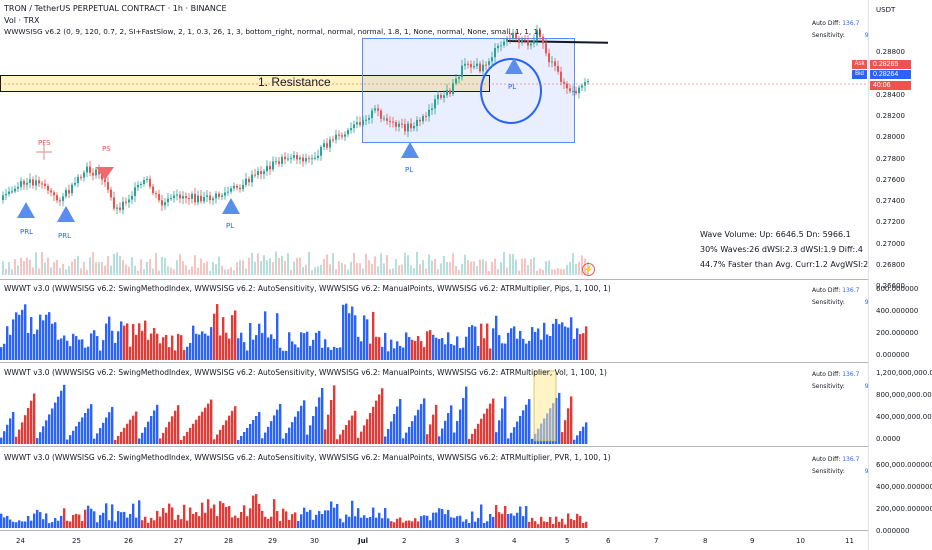  I want to click on time-tick: 30, so click(314, 541).